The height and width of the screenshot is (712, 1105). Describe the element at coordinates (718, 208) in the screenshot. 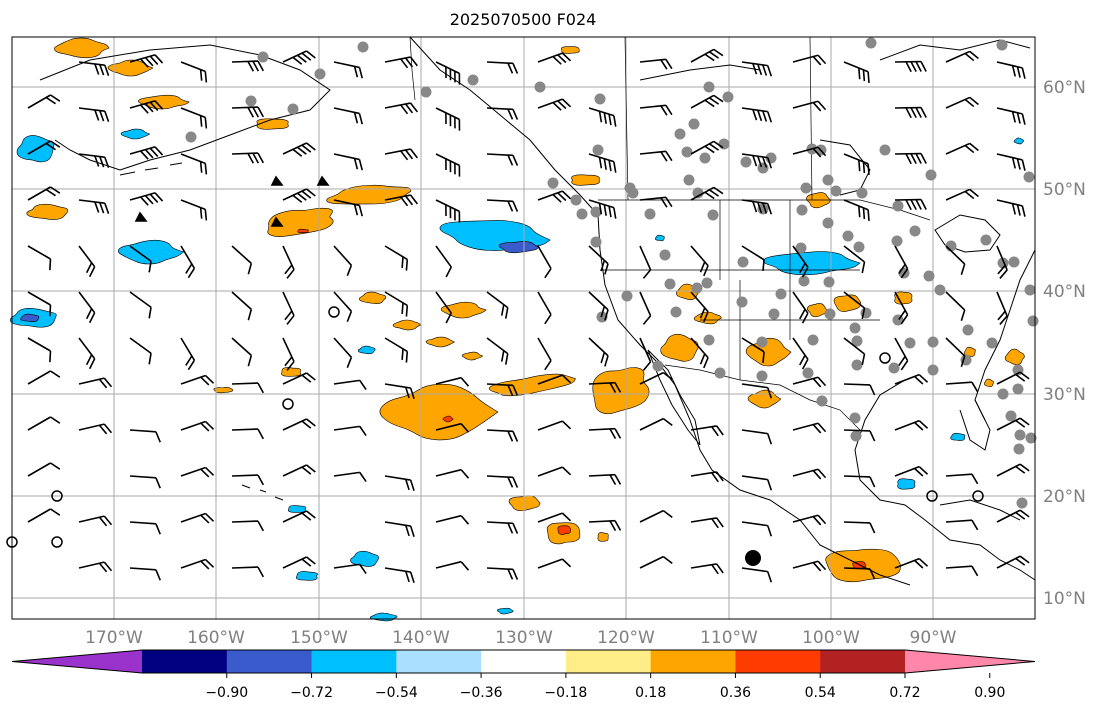

I see `state-borders` at that location.